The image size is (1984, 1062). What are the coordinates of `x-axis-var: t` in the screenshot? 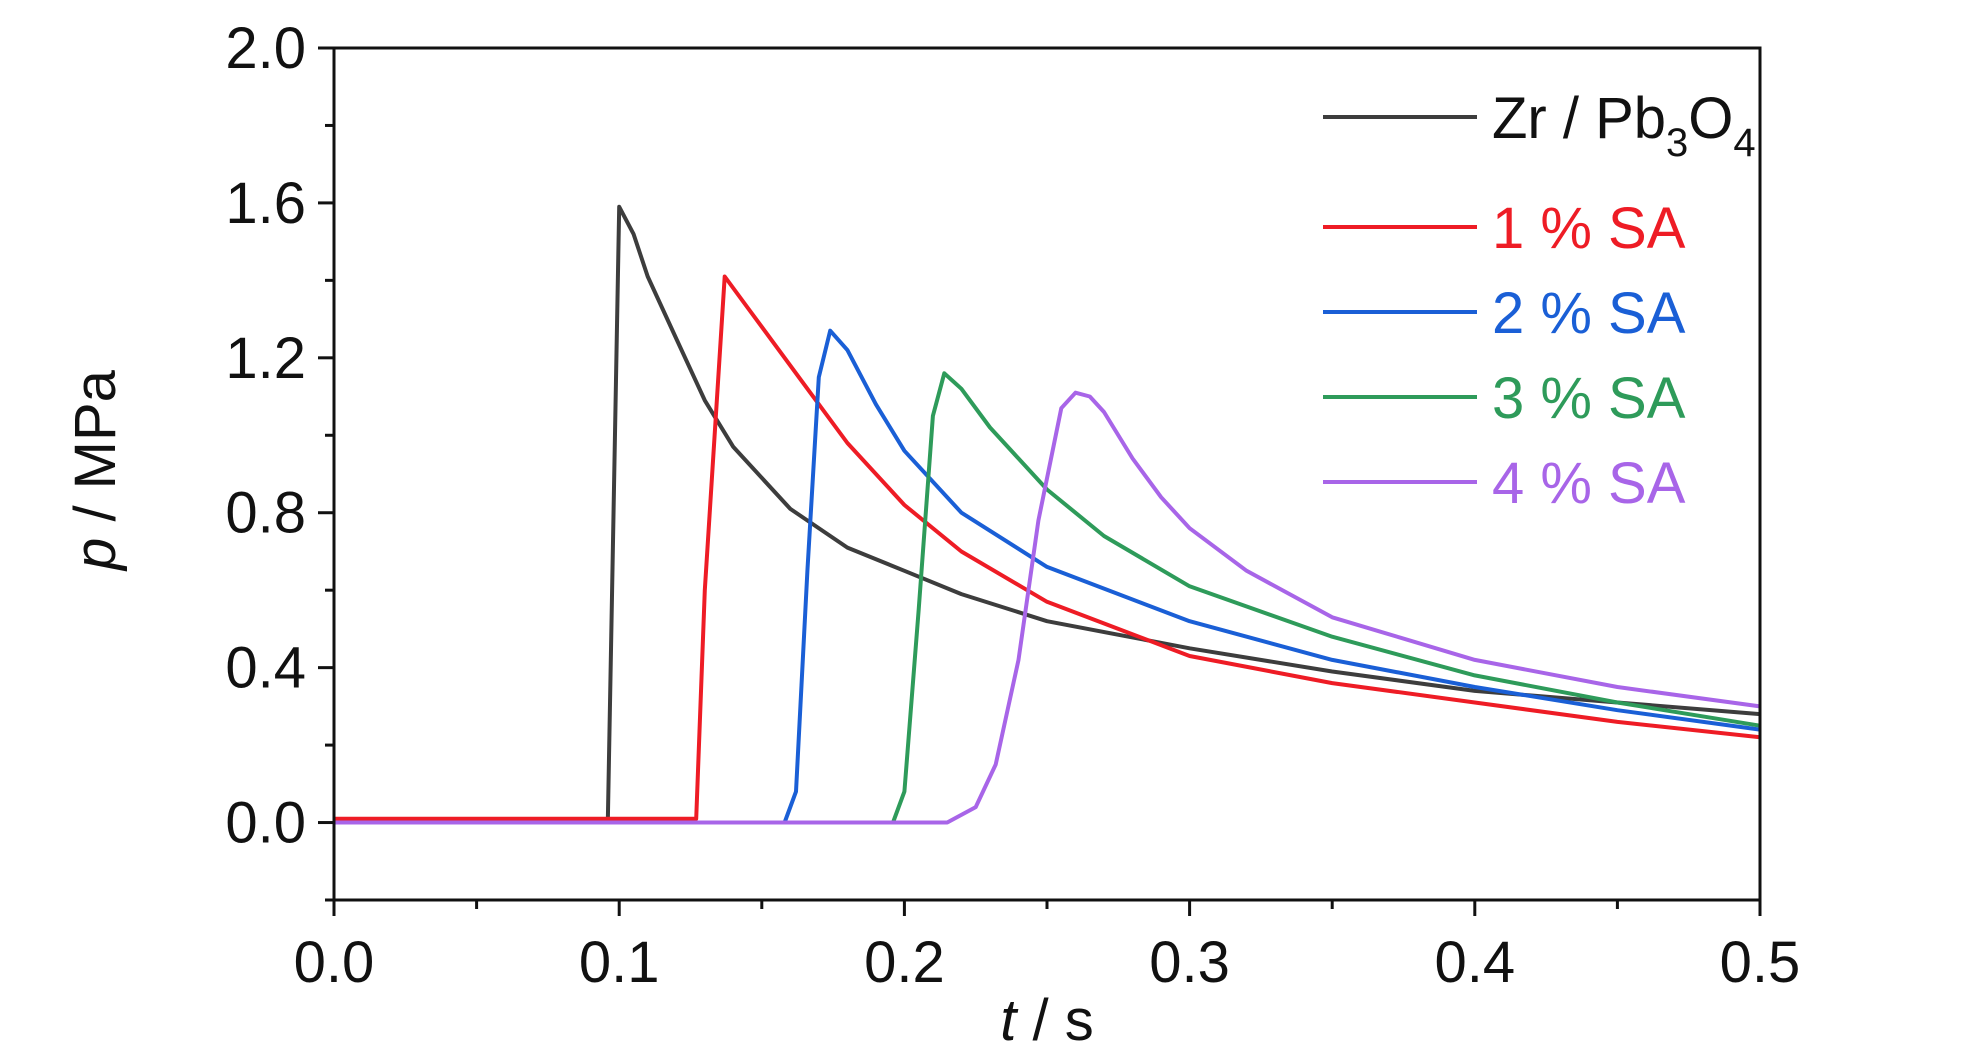 It's located at (1009, 1020).